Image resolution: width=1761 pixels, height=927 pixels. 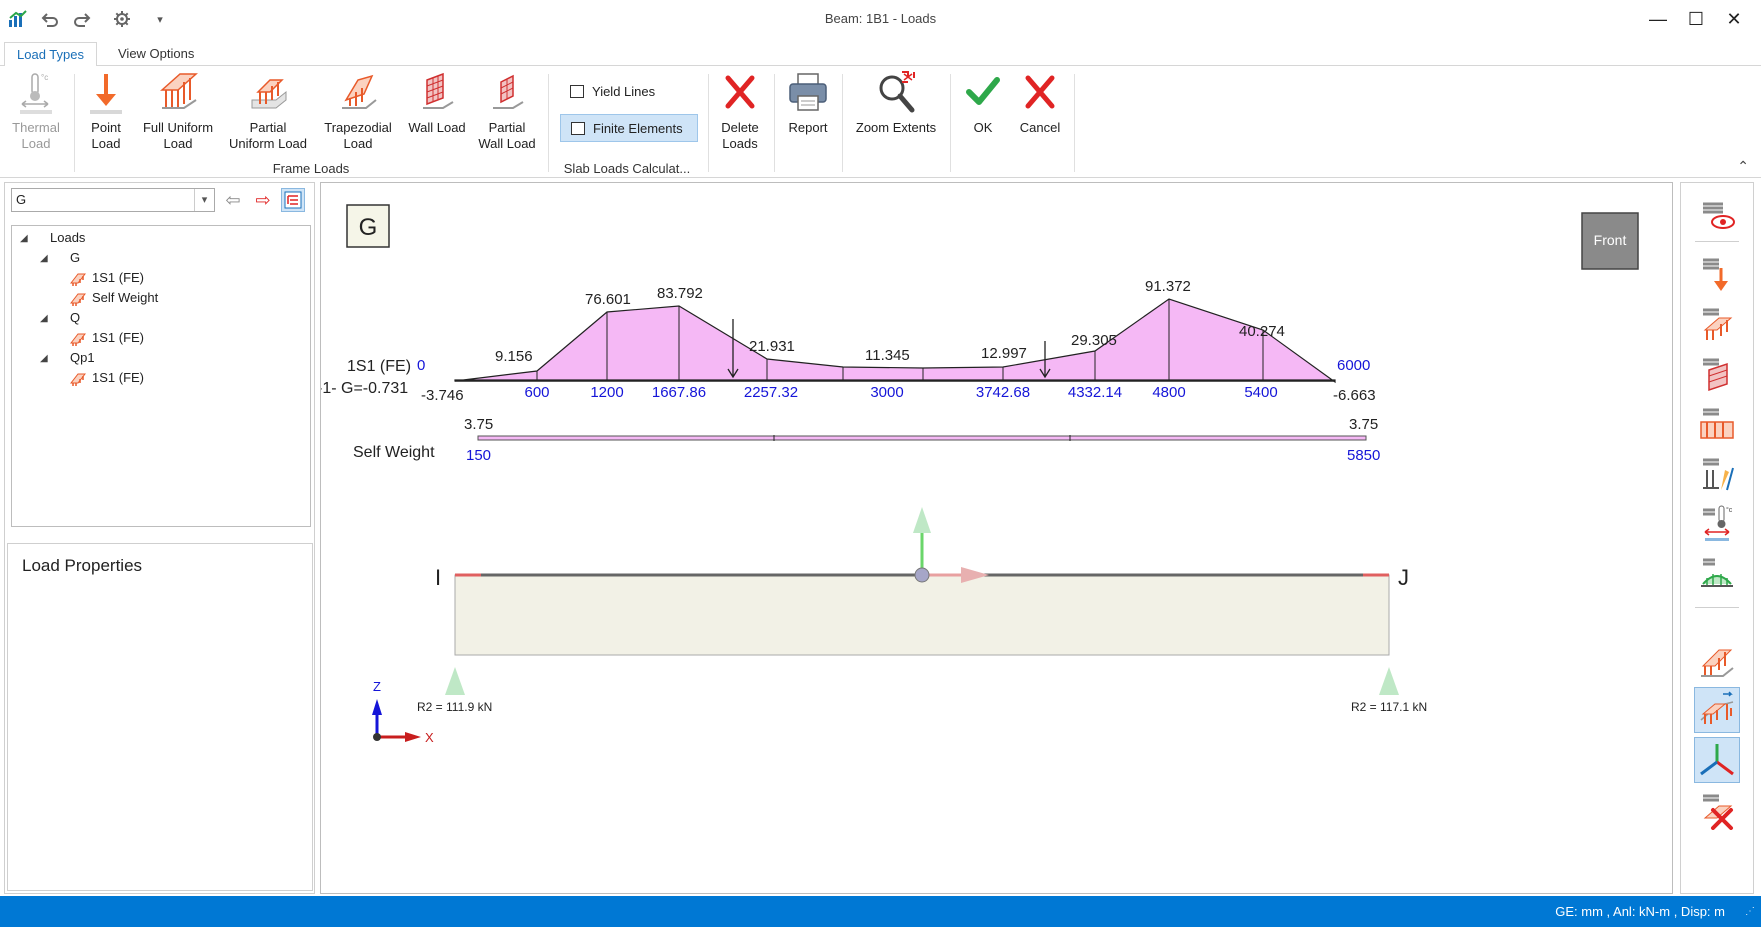 I want to click on partial-uniform-load-icon, so click(x=268, y=93).